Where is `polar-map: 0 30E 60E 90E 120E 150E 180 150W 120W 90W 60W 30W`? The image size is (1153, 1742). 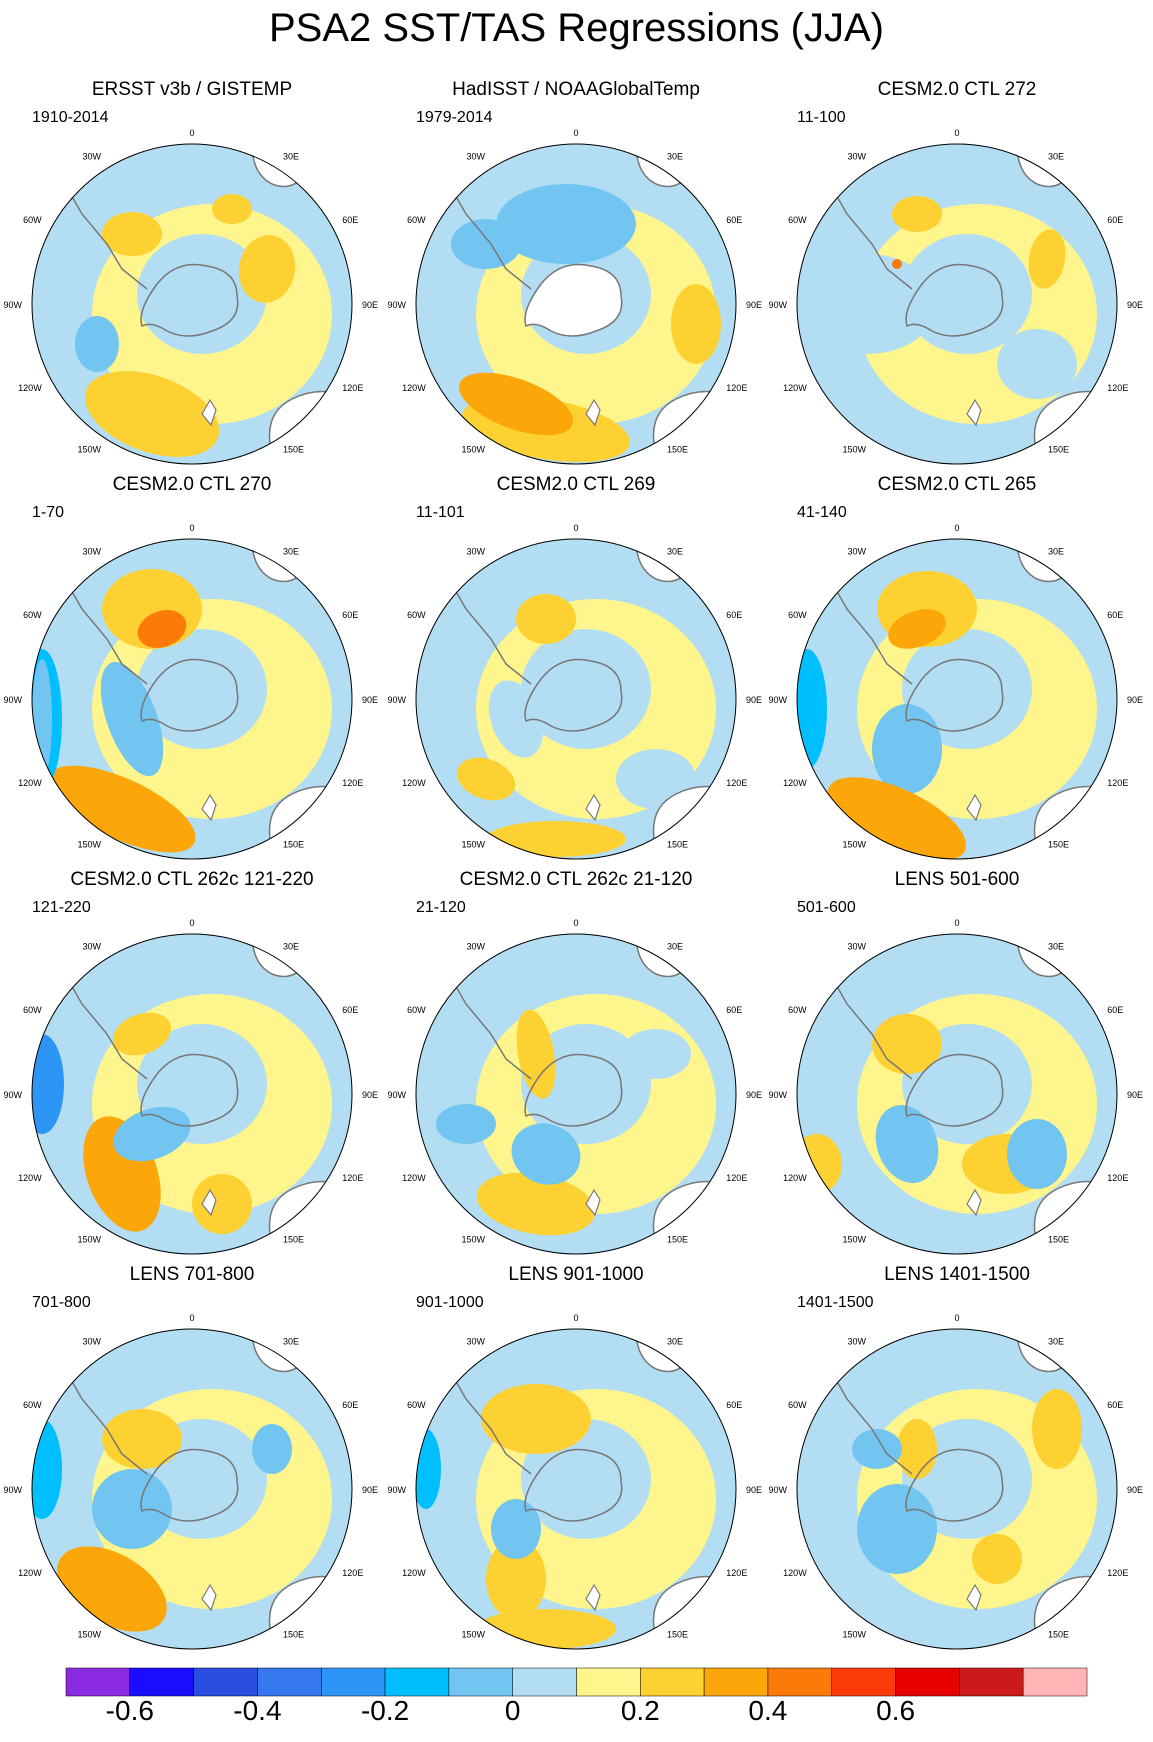 polar-map: 0 30E 60E 90E 120E 150E 180 150W 120W 90W 60W 30W is located at coordinates (955, 695).